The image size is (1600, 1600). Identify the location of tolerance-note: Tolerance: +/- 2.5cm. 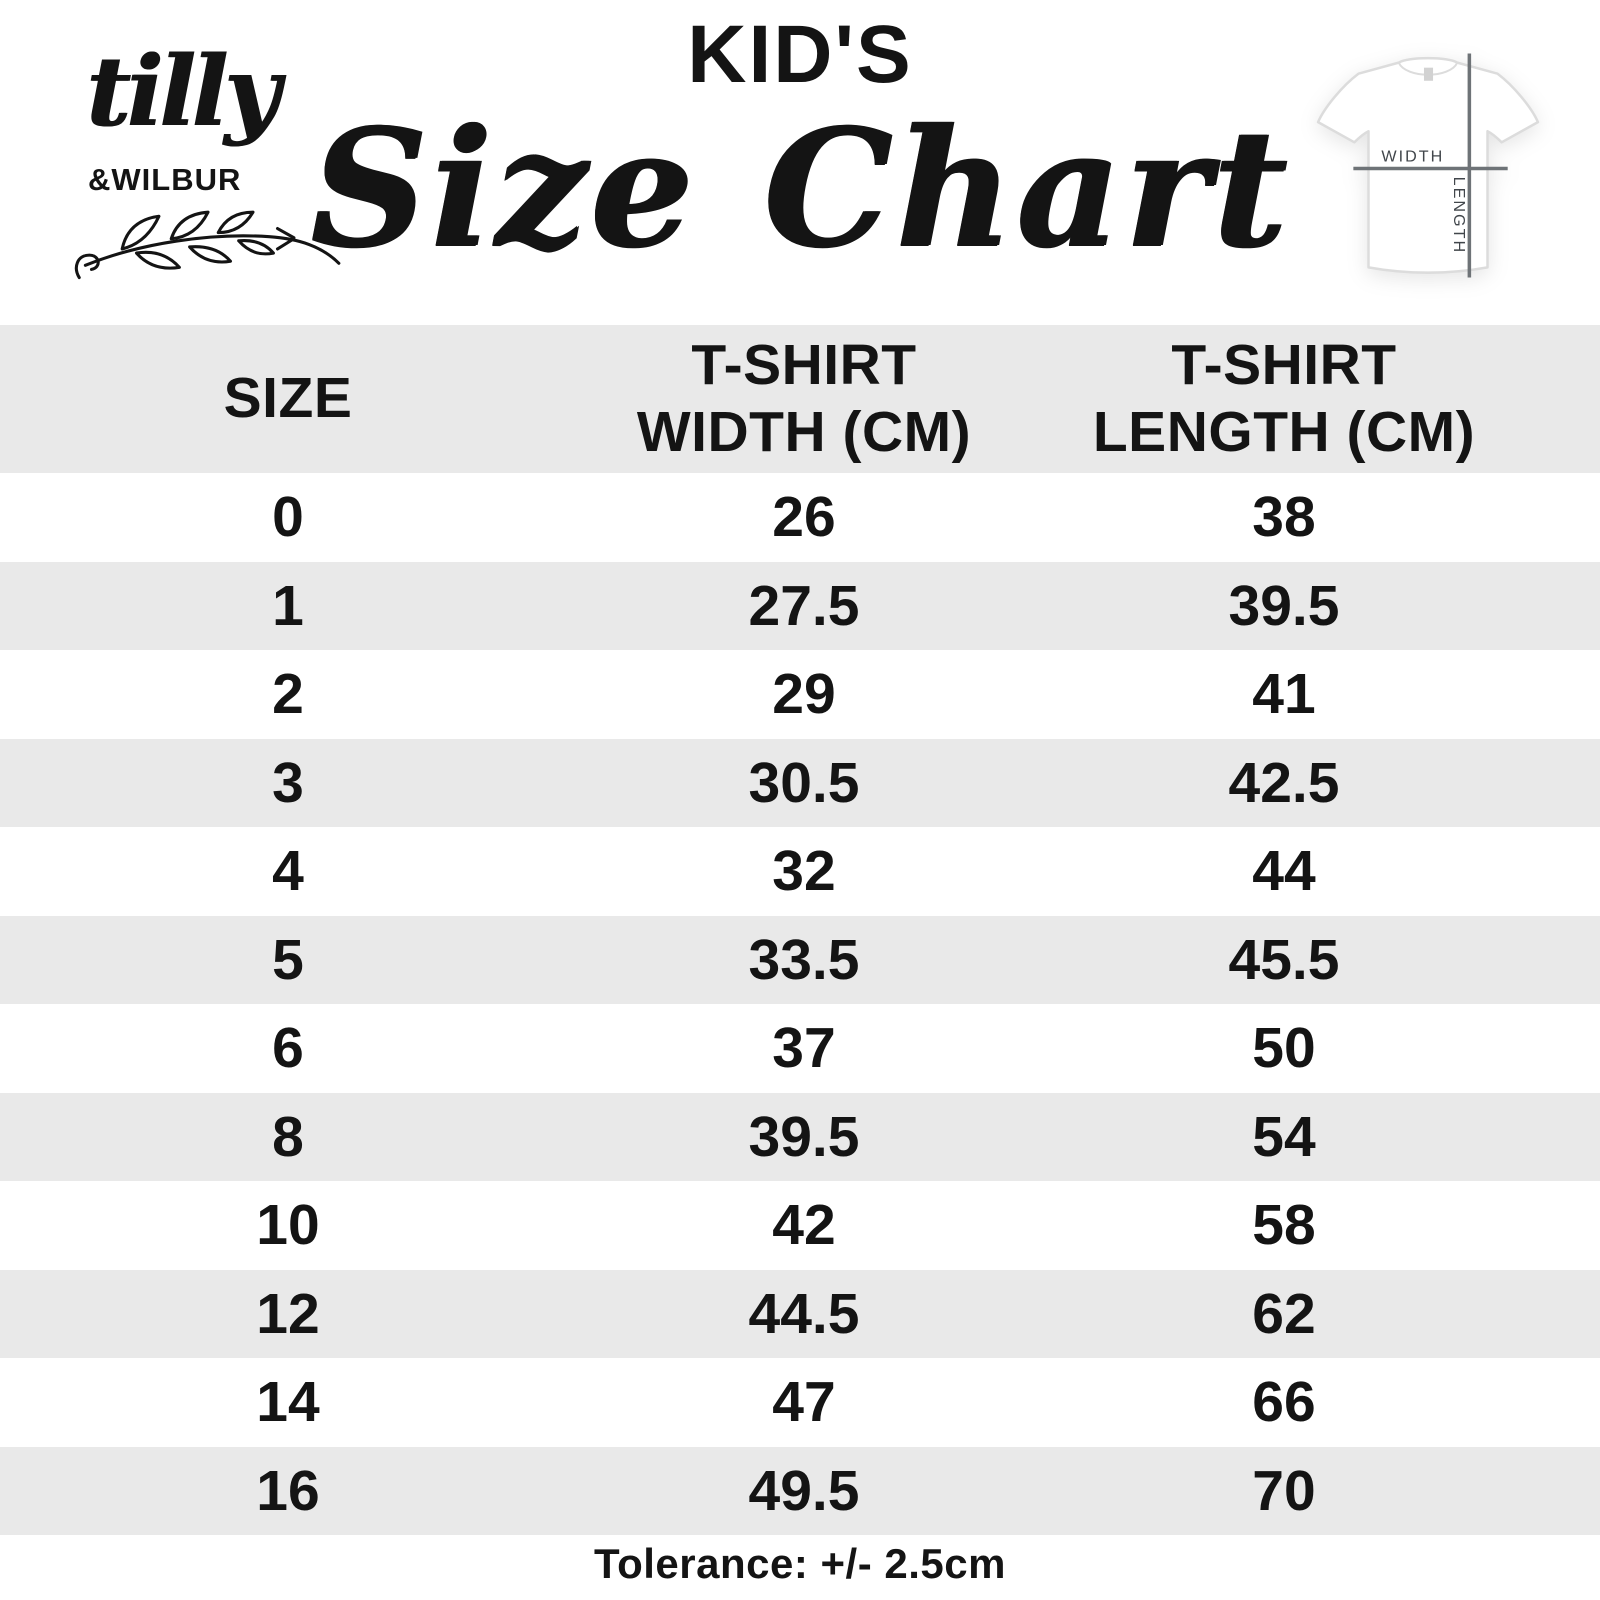
(800, 1563).